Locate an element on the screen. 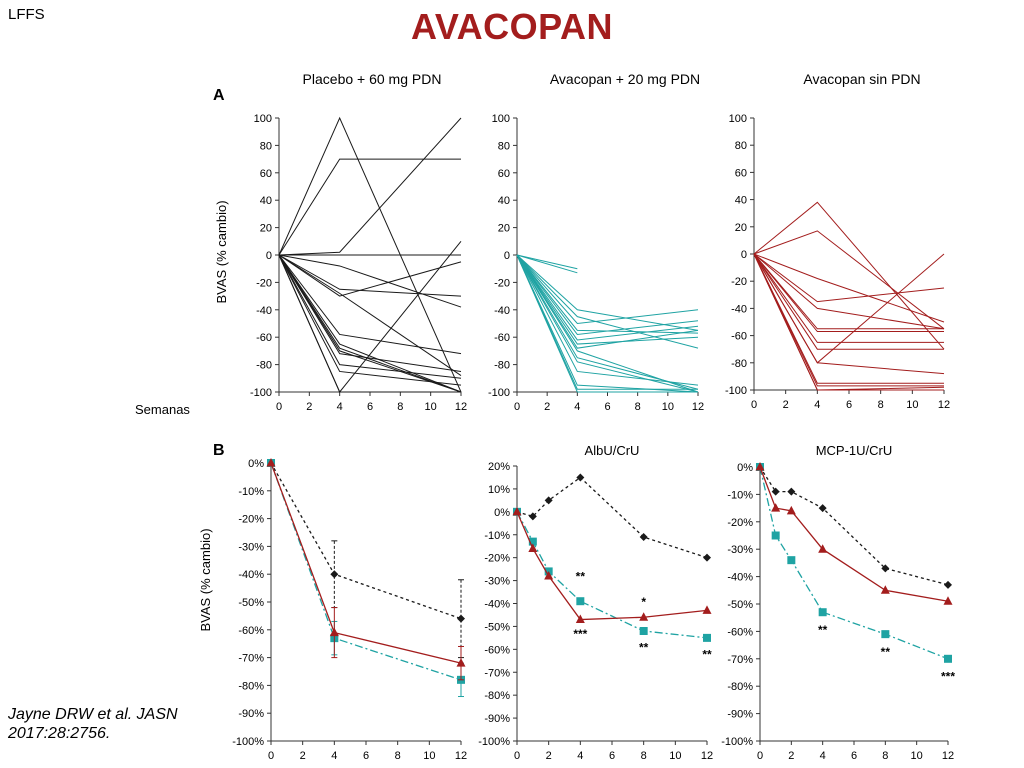 This screenshot has height=768, width=1024. x-tick-label: 8 is located at coordinates (400, 407).